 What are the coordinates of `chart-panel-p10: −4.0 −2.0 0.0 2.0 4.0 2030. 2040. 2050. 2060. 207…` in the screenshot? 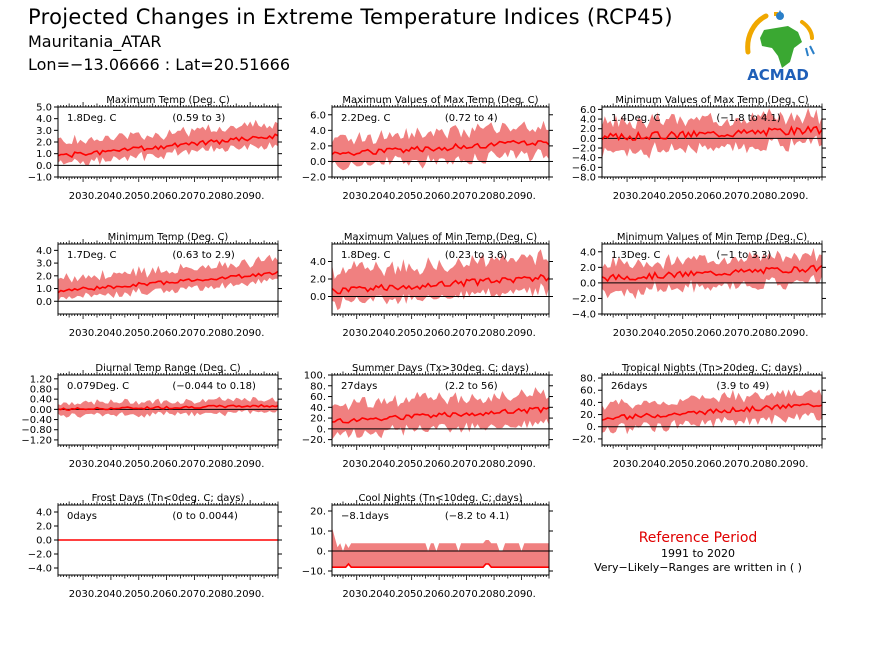 It's located at (155, 546).